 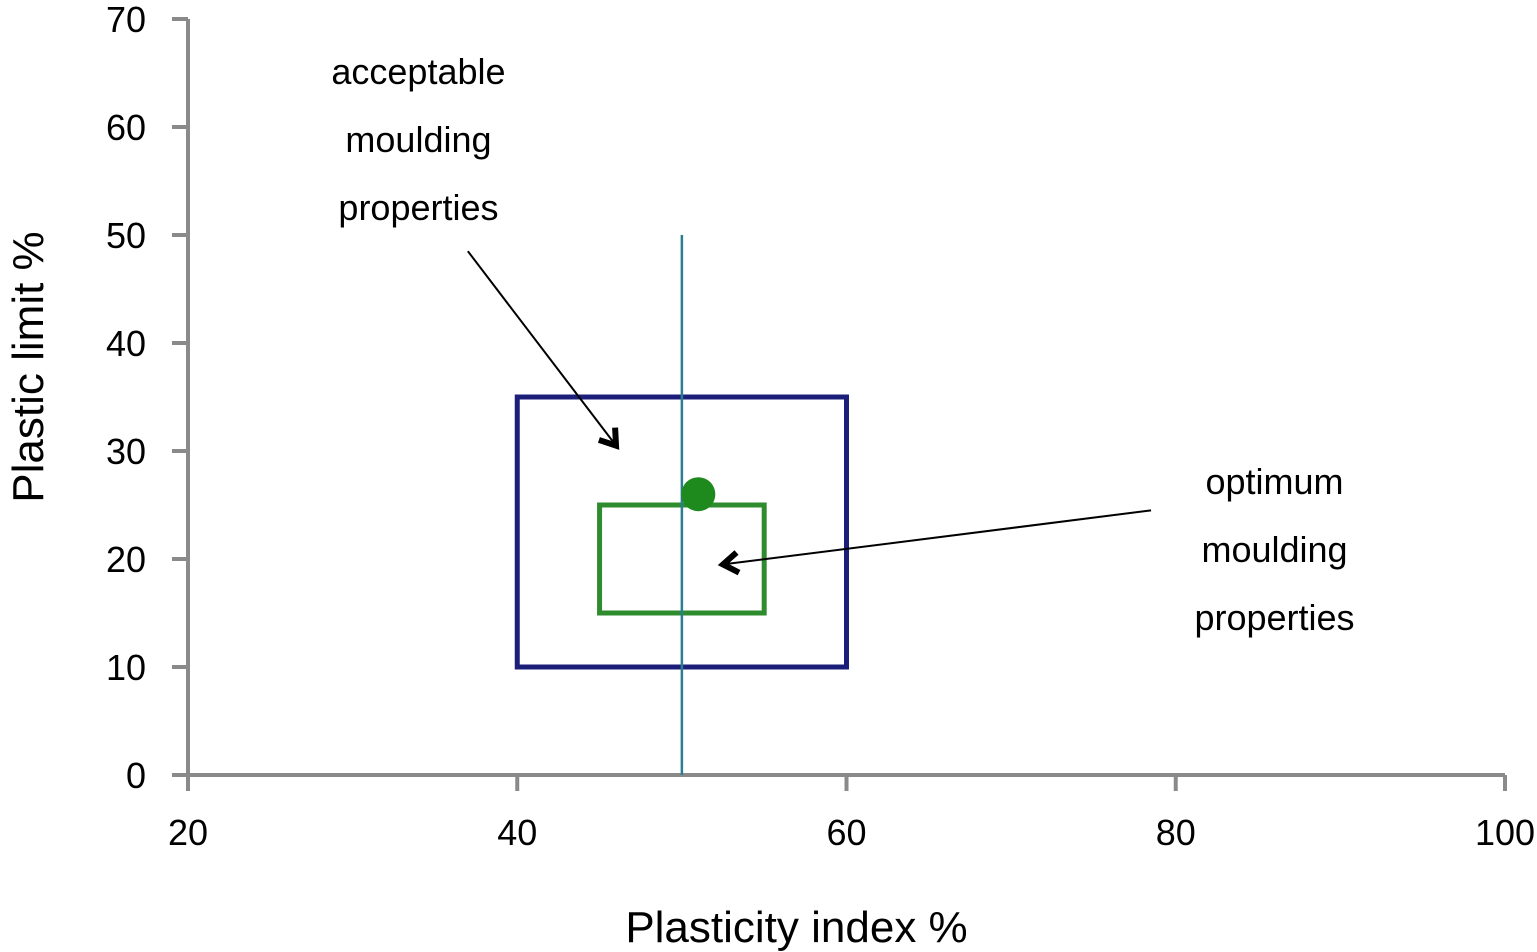 What do you see at coordinates (188, 832) in the screenshot?
I see `x-tick-label: 20` at bounding box center [188, 832].